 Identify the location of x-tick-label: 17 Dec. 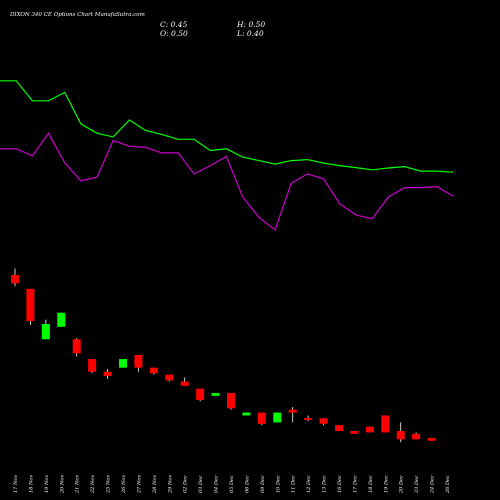
(355, 484).